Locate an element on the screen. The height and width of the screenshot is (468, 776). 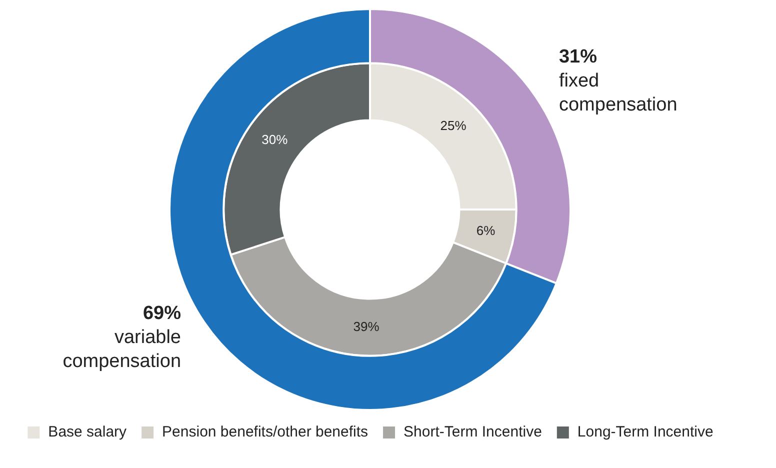
data-label: 25% is located at coordinates (453, 125).